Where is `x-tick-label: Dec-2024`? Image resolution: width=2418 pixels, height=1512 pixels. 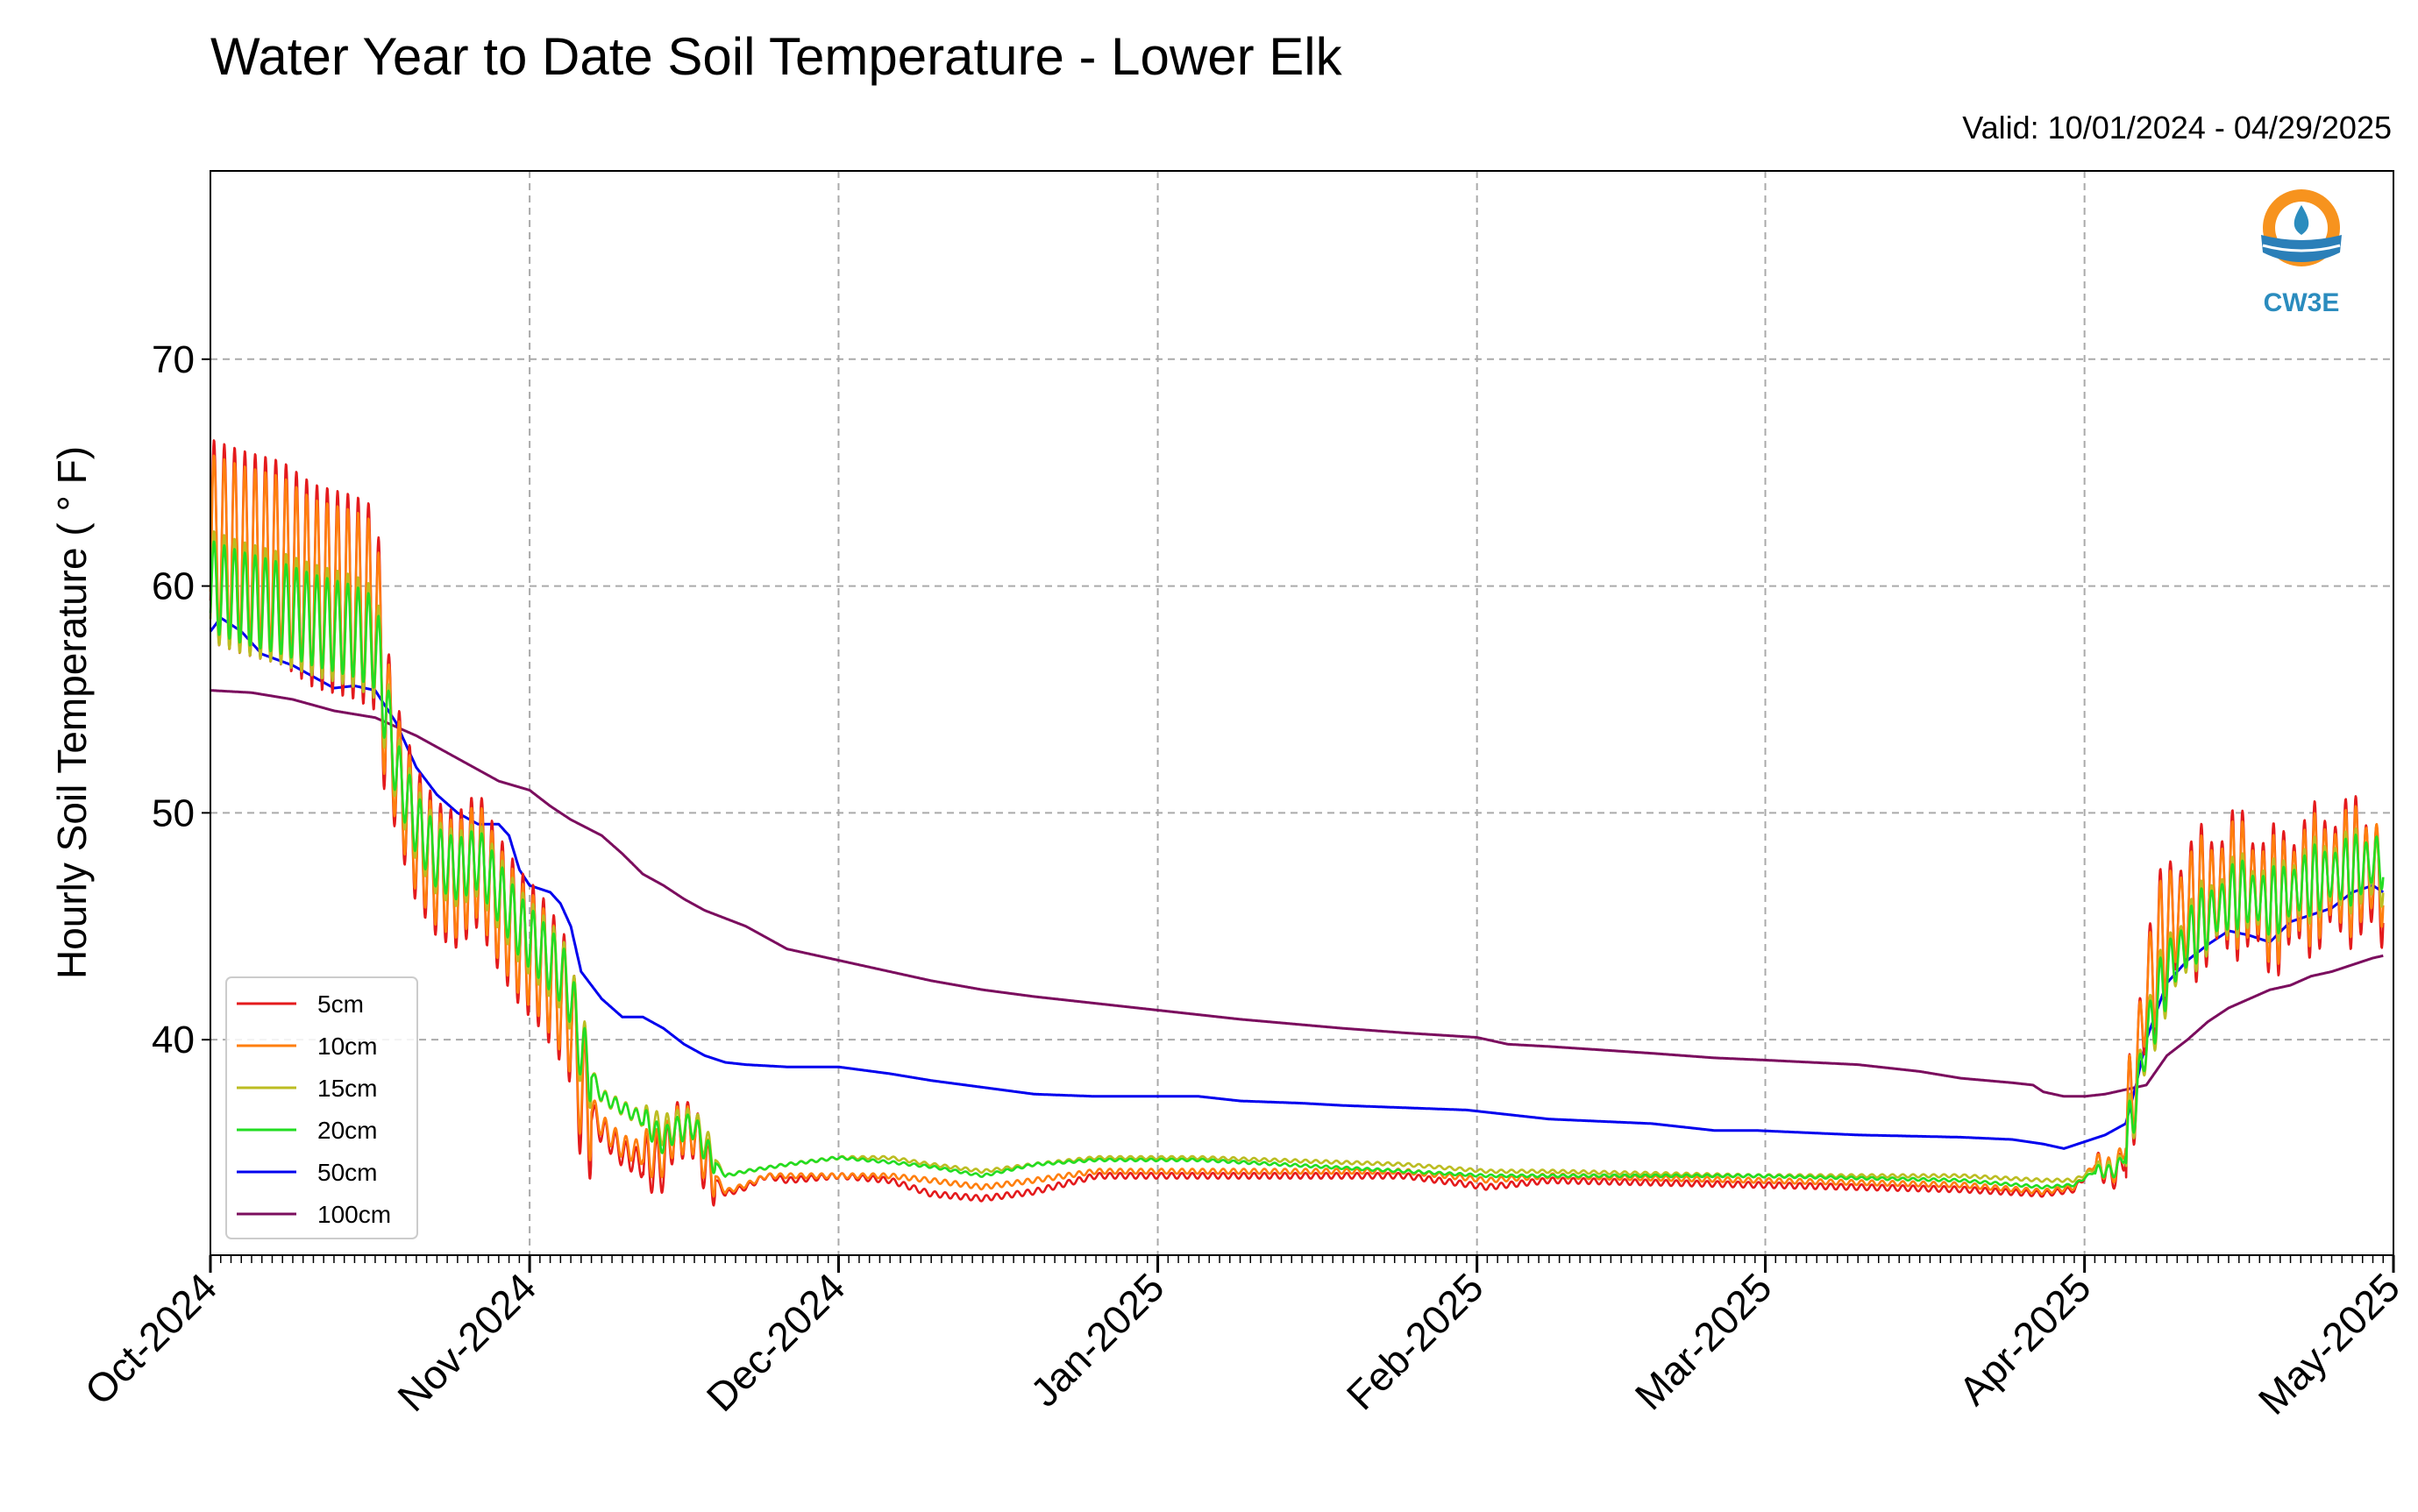
x-tick-label: Dec-2024 is located at coordinates (776, 1342).